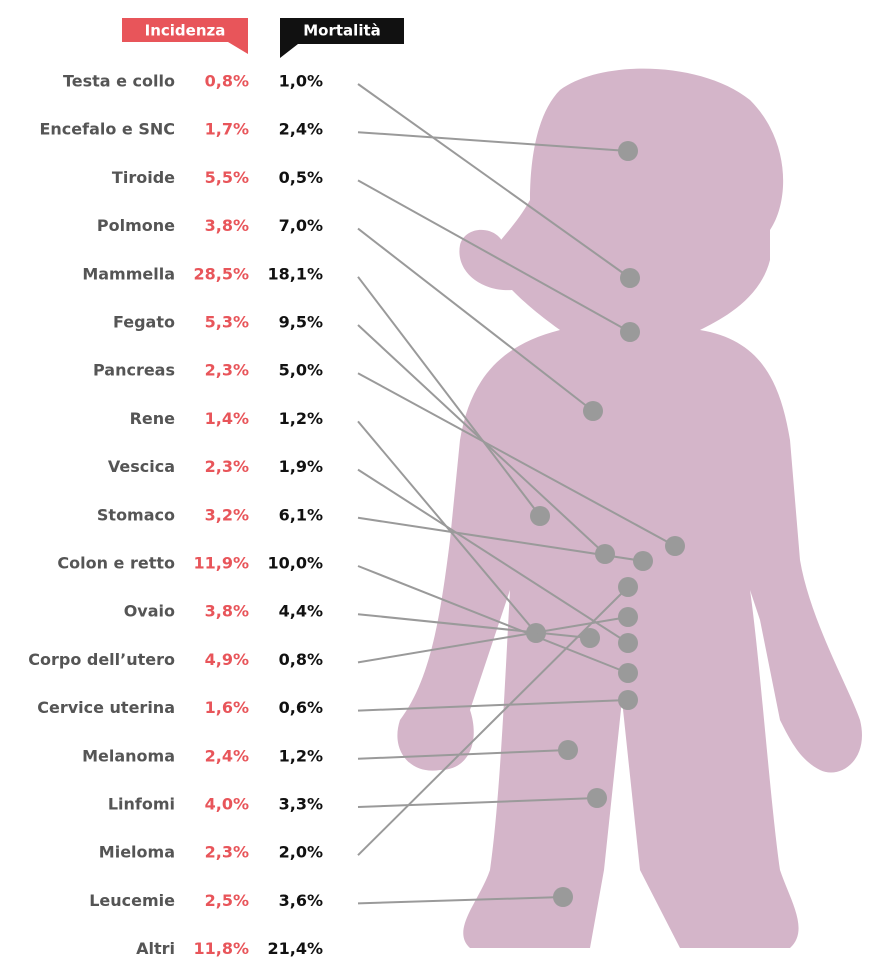 The image size is (870, 958). What do you see at coordinates (134, 370) in the screenshot?
I see `site-name: Pancreas` at bounding box center [134, 370].